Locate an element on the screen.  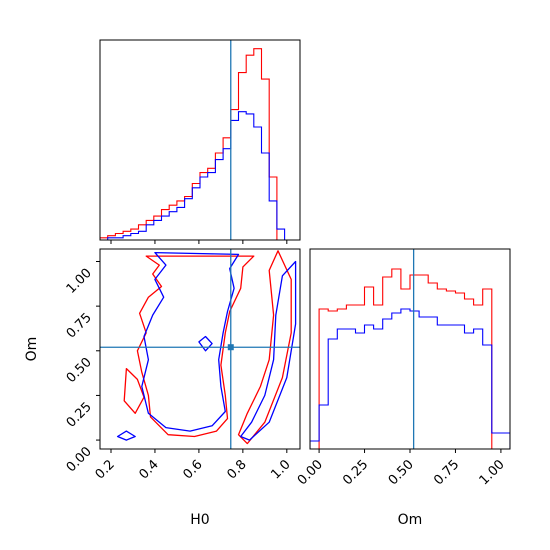
contour-y-tick-label-2: 0.50 is located at coordinates (79, 370).